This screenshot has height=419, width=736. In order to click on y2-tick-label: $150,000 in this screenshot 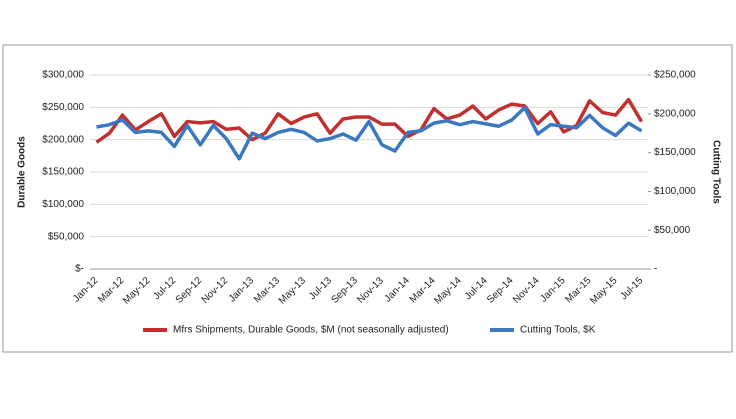, I will do `click(675, 152)`.